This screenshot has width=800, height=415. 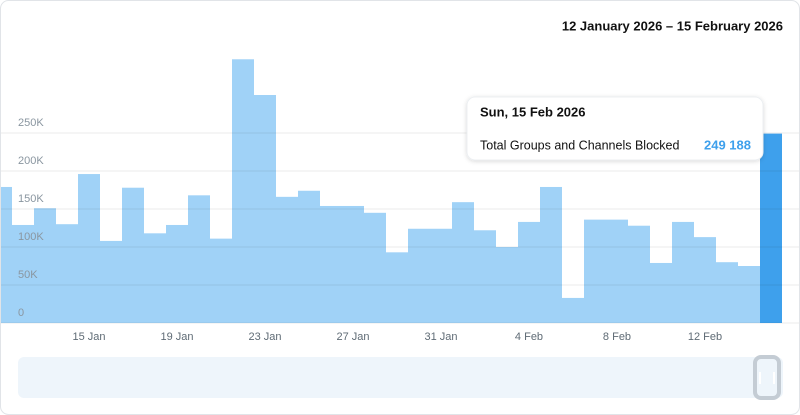 I want to click on y-tick-label: 200K, so click(x=31, y=161).